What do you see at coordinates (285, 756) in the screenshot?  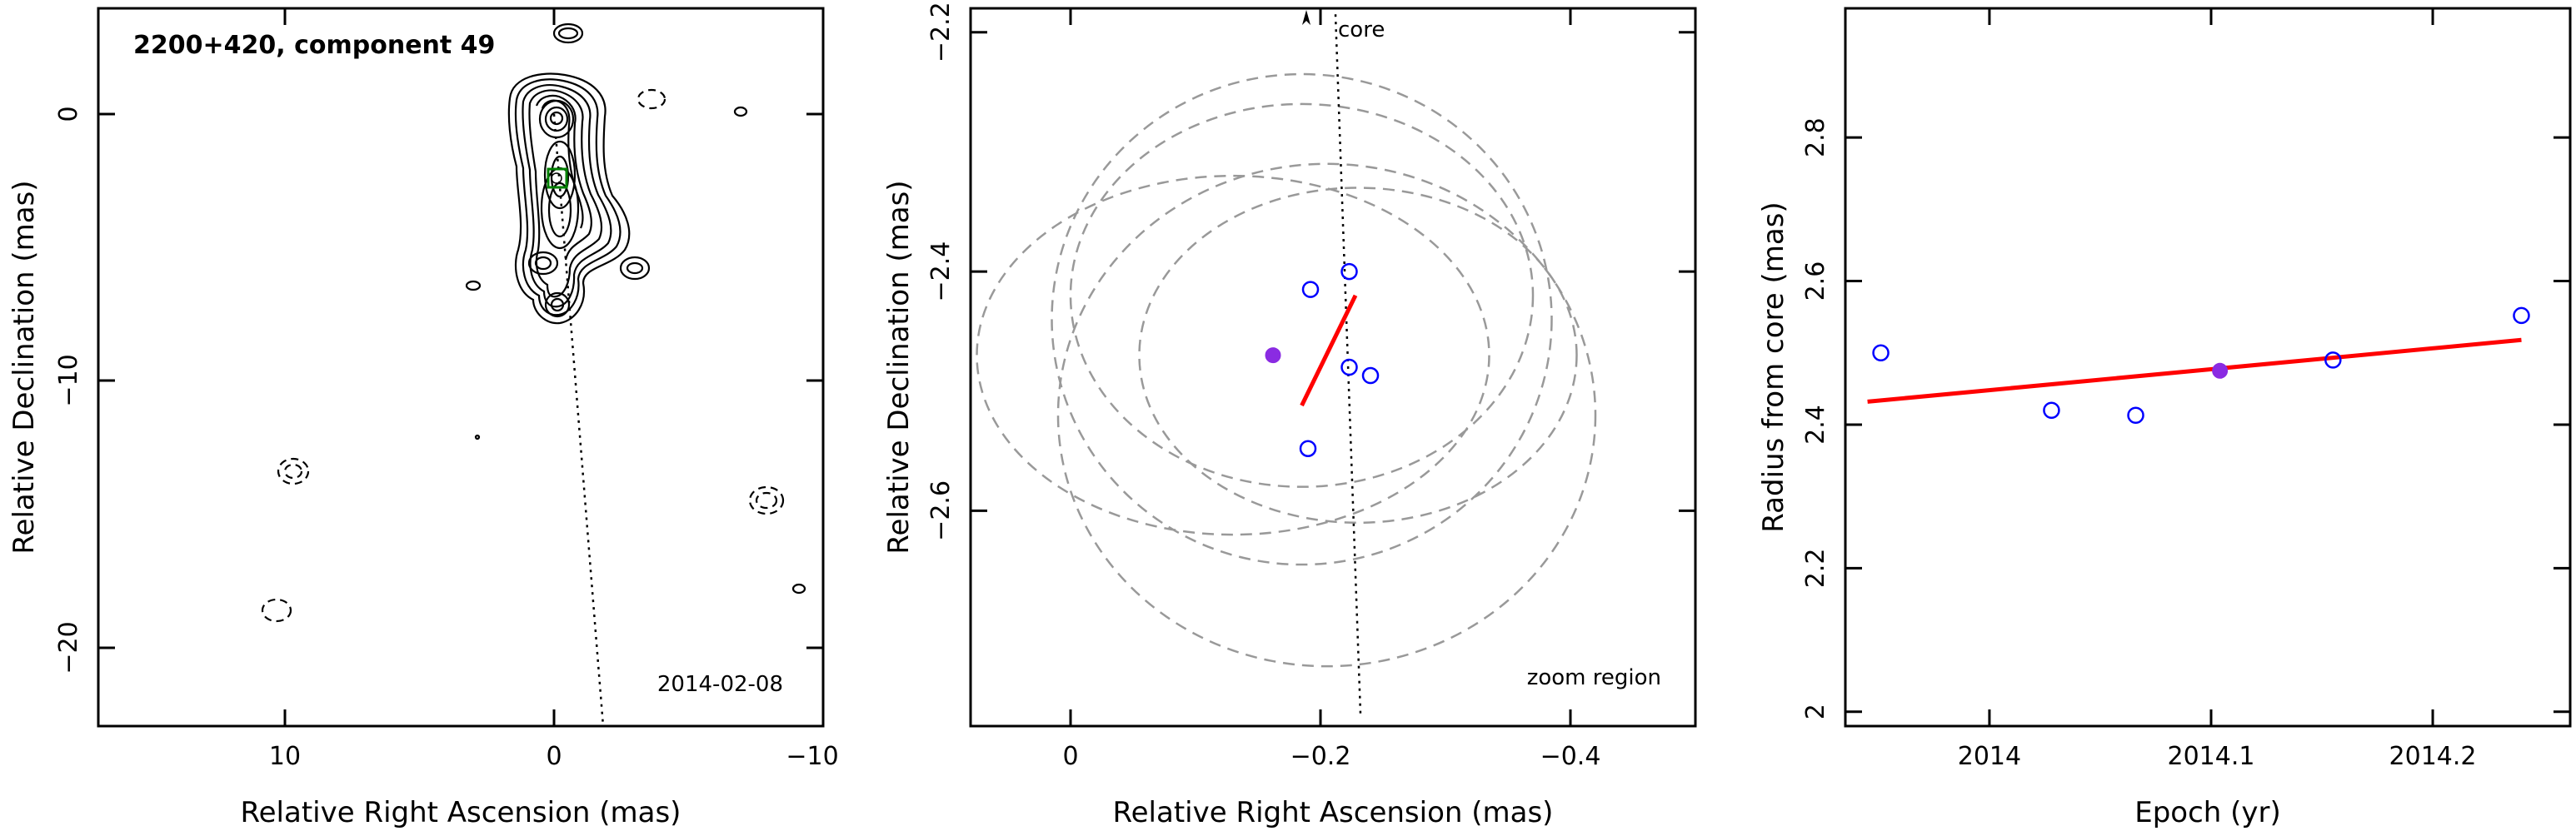 I see `x-tick-label: 10` at bounding box center [285, 756].